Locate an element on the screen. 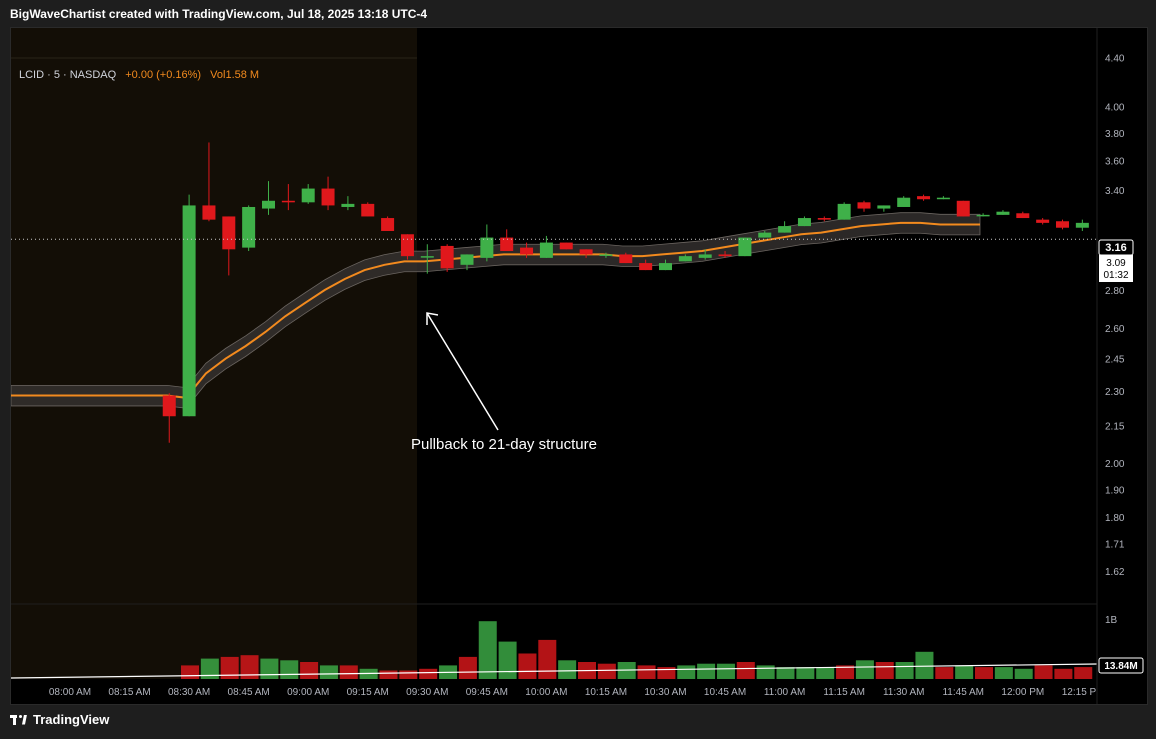 This screenshot has width=1156, height=739. time-tick-label: 10:30 AM is located at coordinates (665, 692).